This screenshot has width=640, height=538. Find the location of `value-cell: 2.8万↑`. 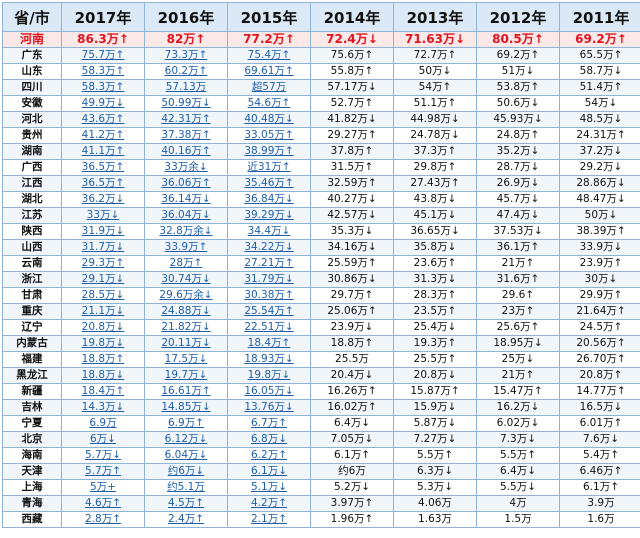

value-cell: 2.8万↑ is located at coordinates (103, 520).